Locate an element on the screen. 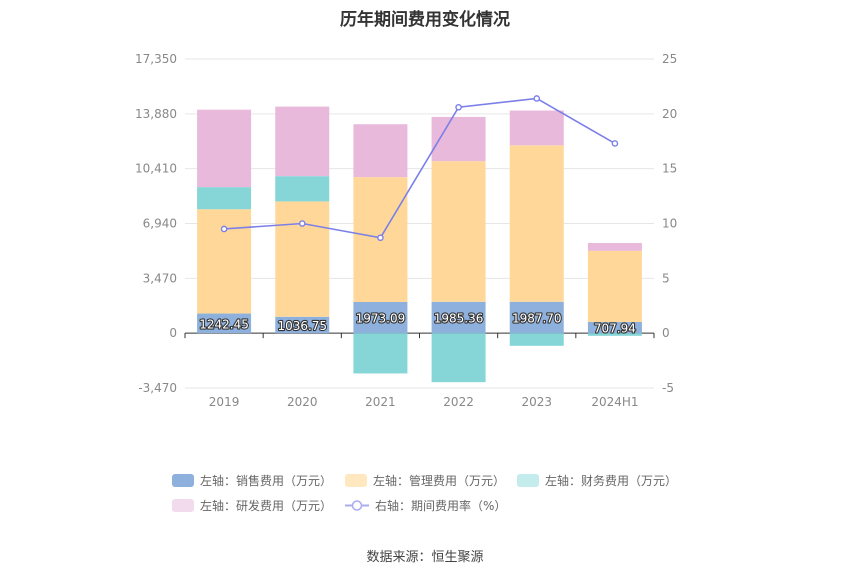 This screenshot has width=850, height=575. left-axis-tick-label: 0 is located at coordinates (173, 333).